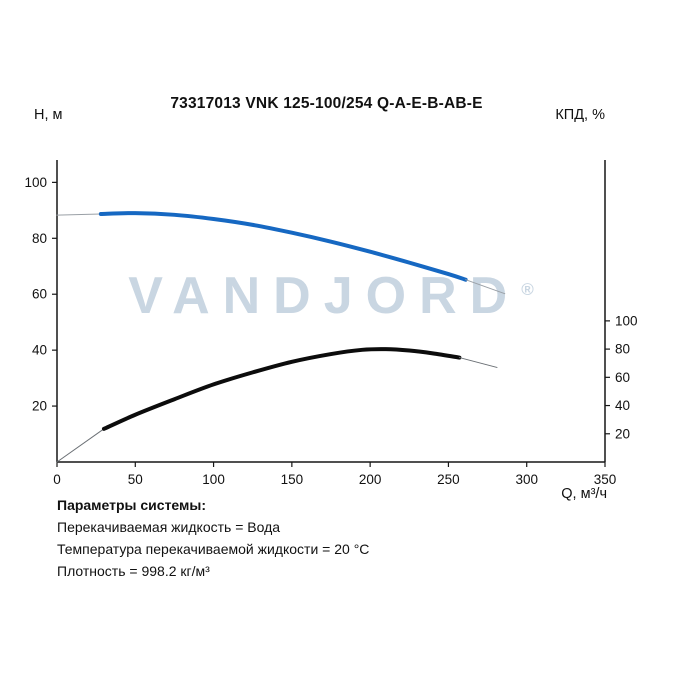 The height and width of the screenshot is (681, 681). What do you see at coordinates (281, 389) in the screenshot?
I see `efficiency-curve` at bounding box center [281, 389].